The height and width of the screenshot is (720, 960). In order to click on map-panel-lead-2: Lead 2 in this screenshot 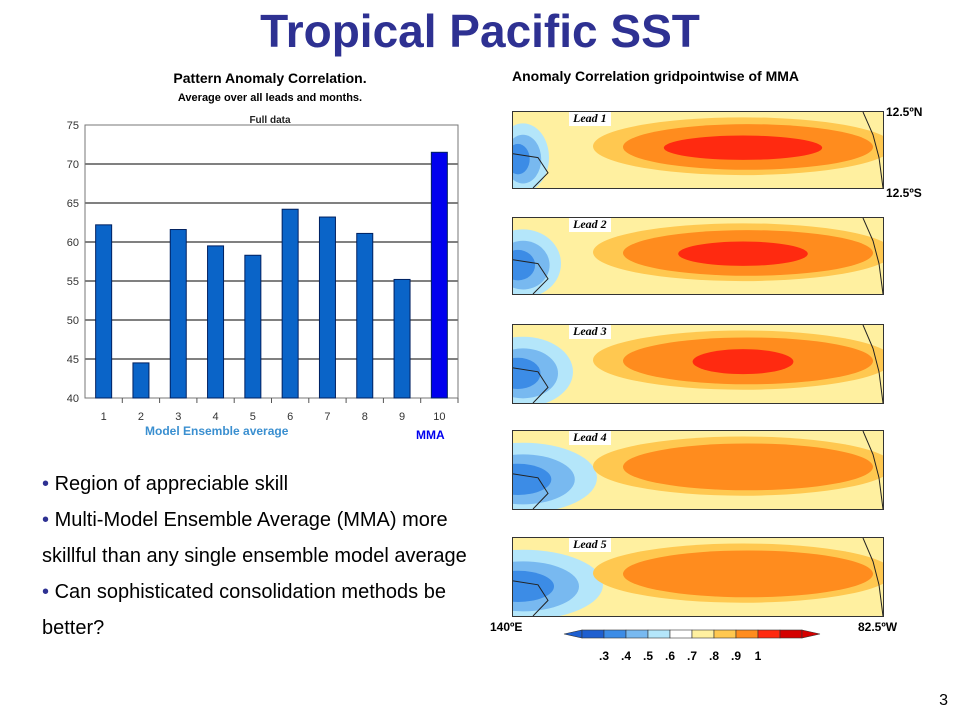, I will do `click(698, 256)`.